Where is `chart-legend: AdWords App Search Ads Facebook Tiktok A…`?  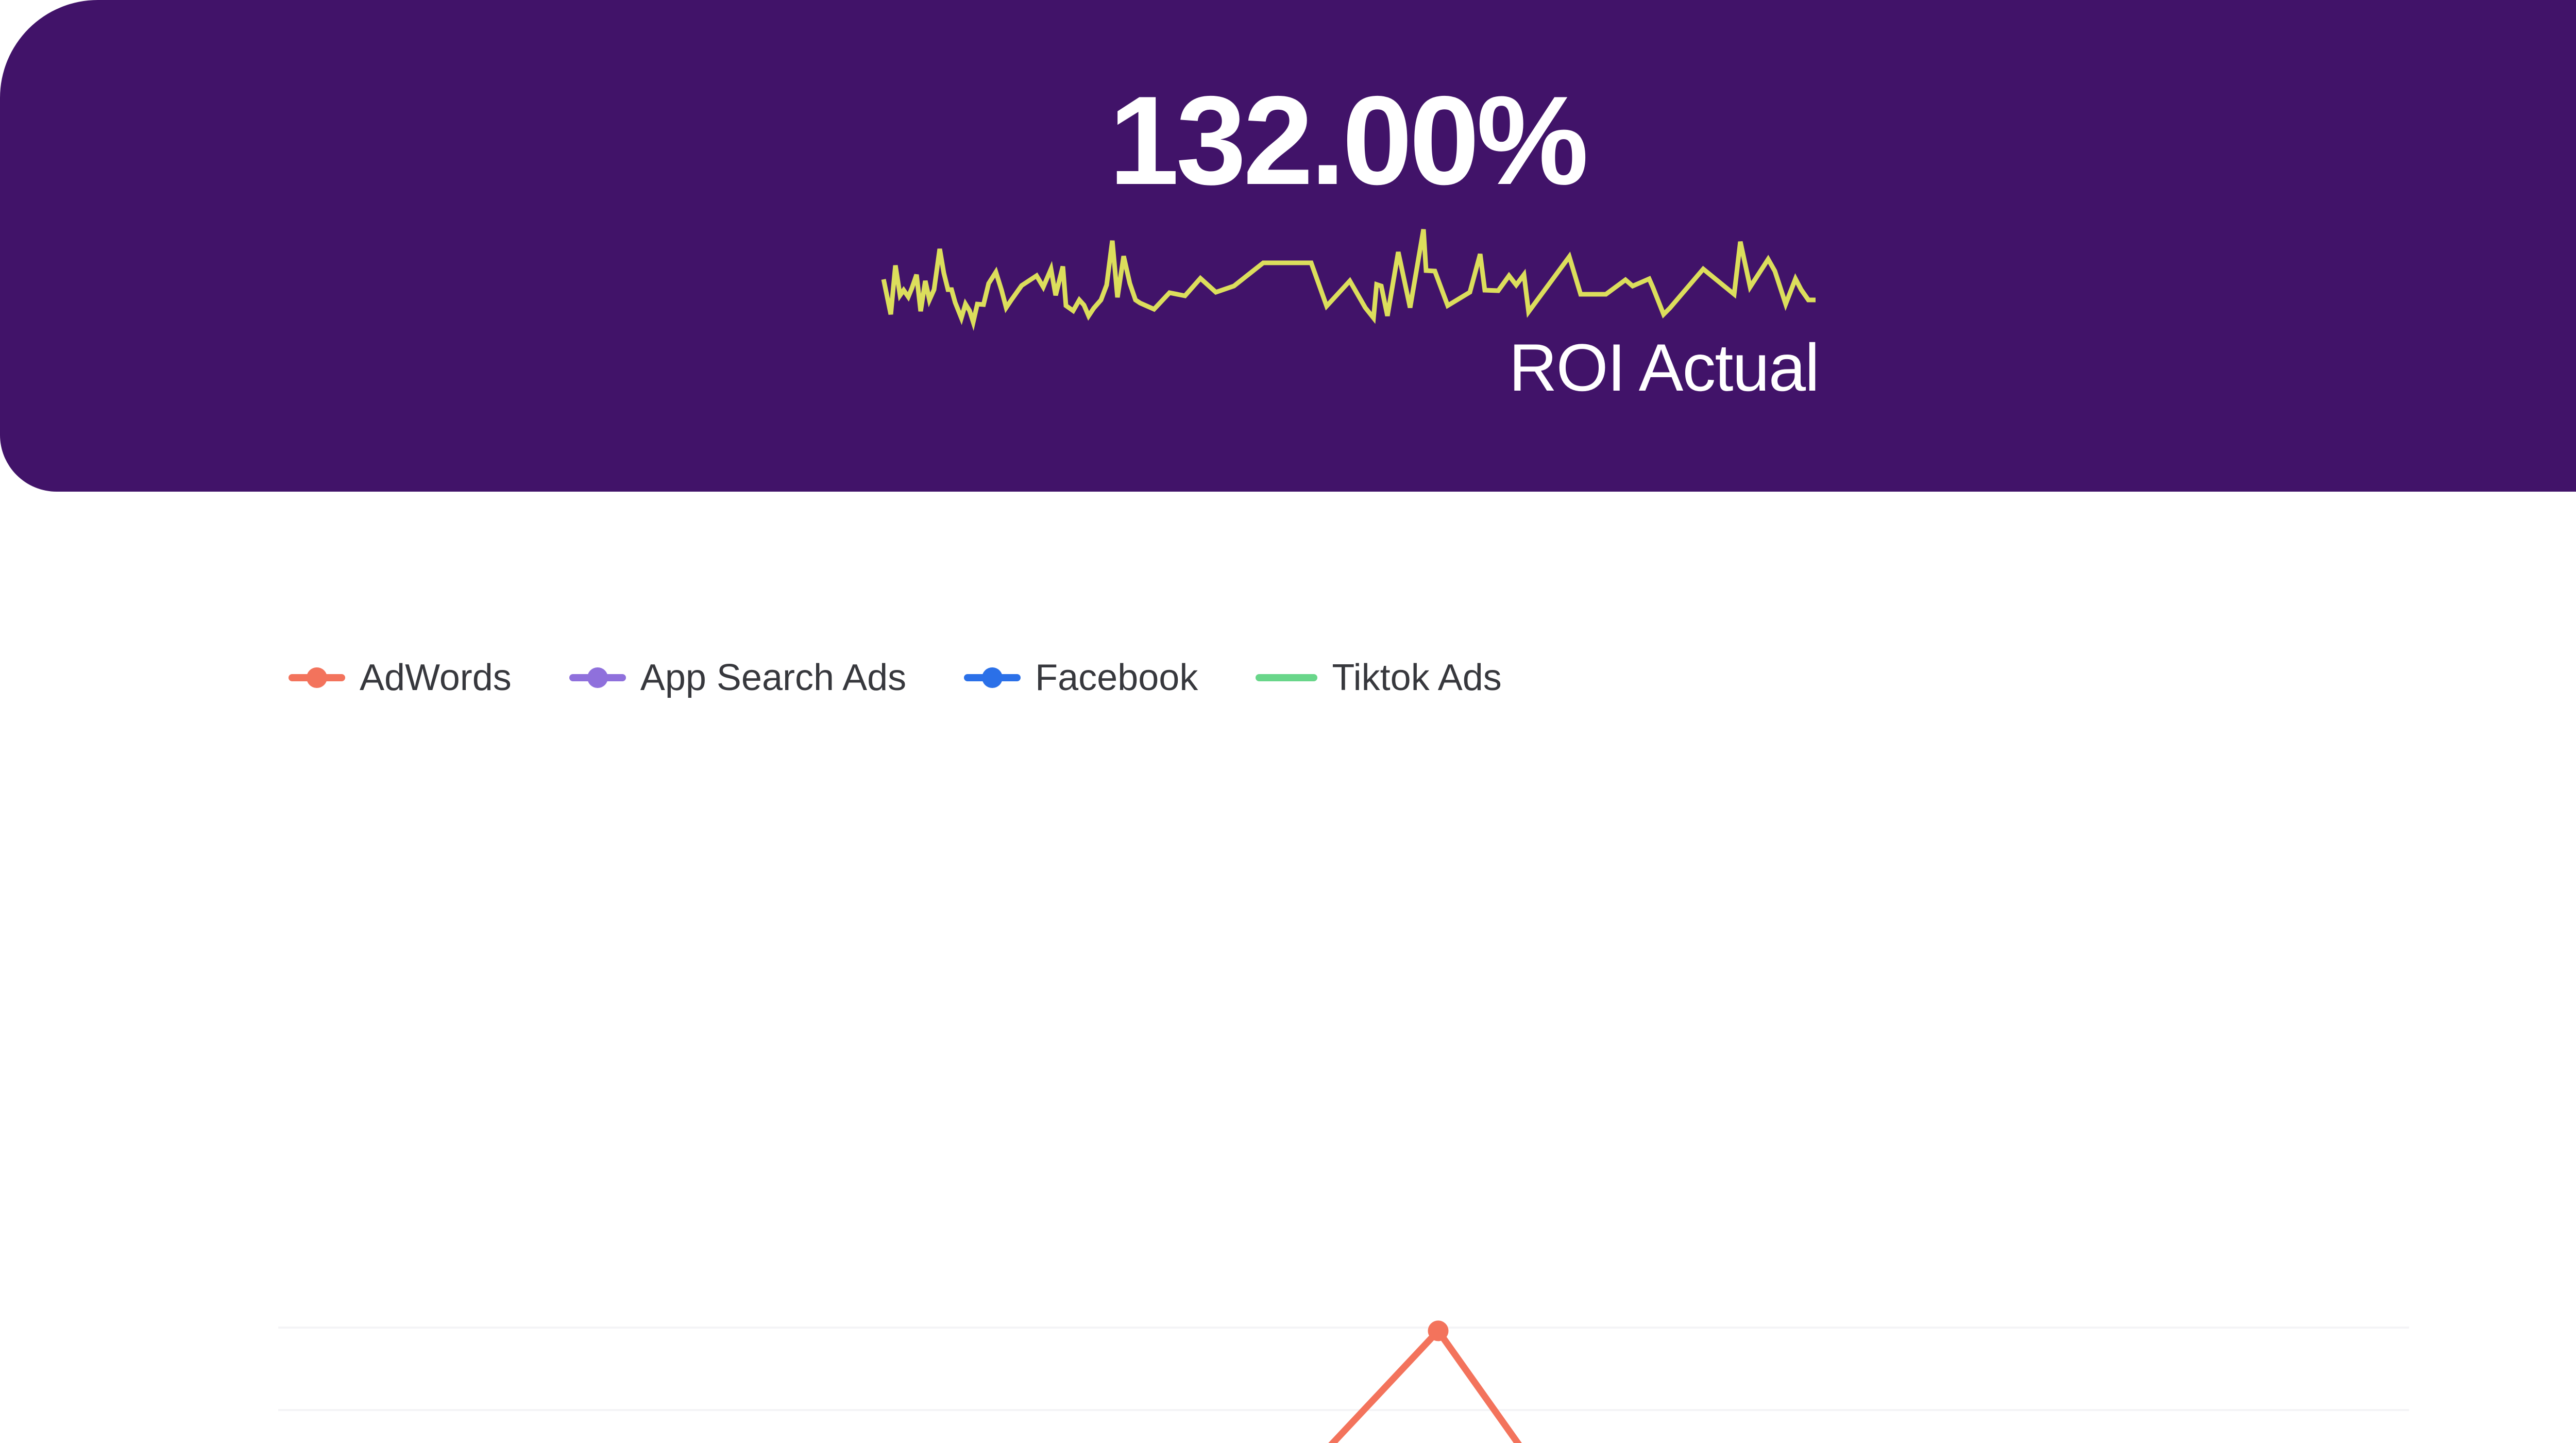
chart-legend: AdWords App Search Ads Facebook Tiktok A… is located at coordinates (895, 677).